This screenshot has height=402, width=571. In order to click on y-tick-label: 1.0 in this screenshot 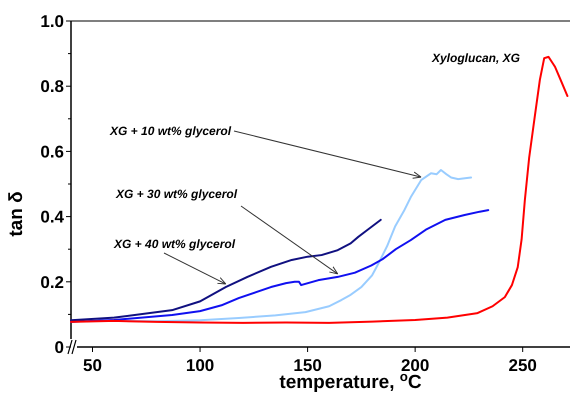, I will do `click(52, 21)`.